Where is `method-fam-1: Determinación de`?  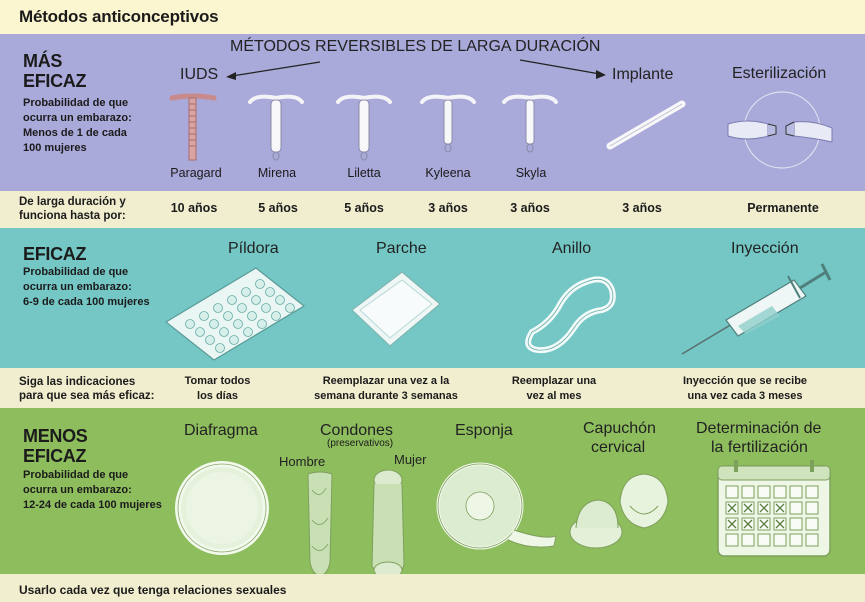 method-fam-1: Determinación de is located at coordinates (759, 428).